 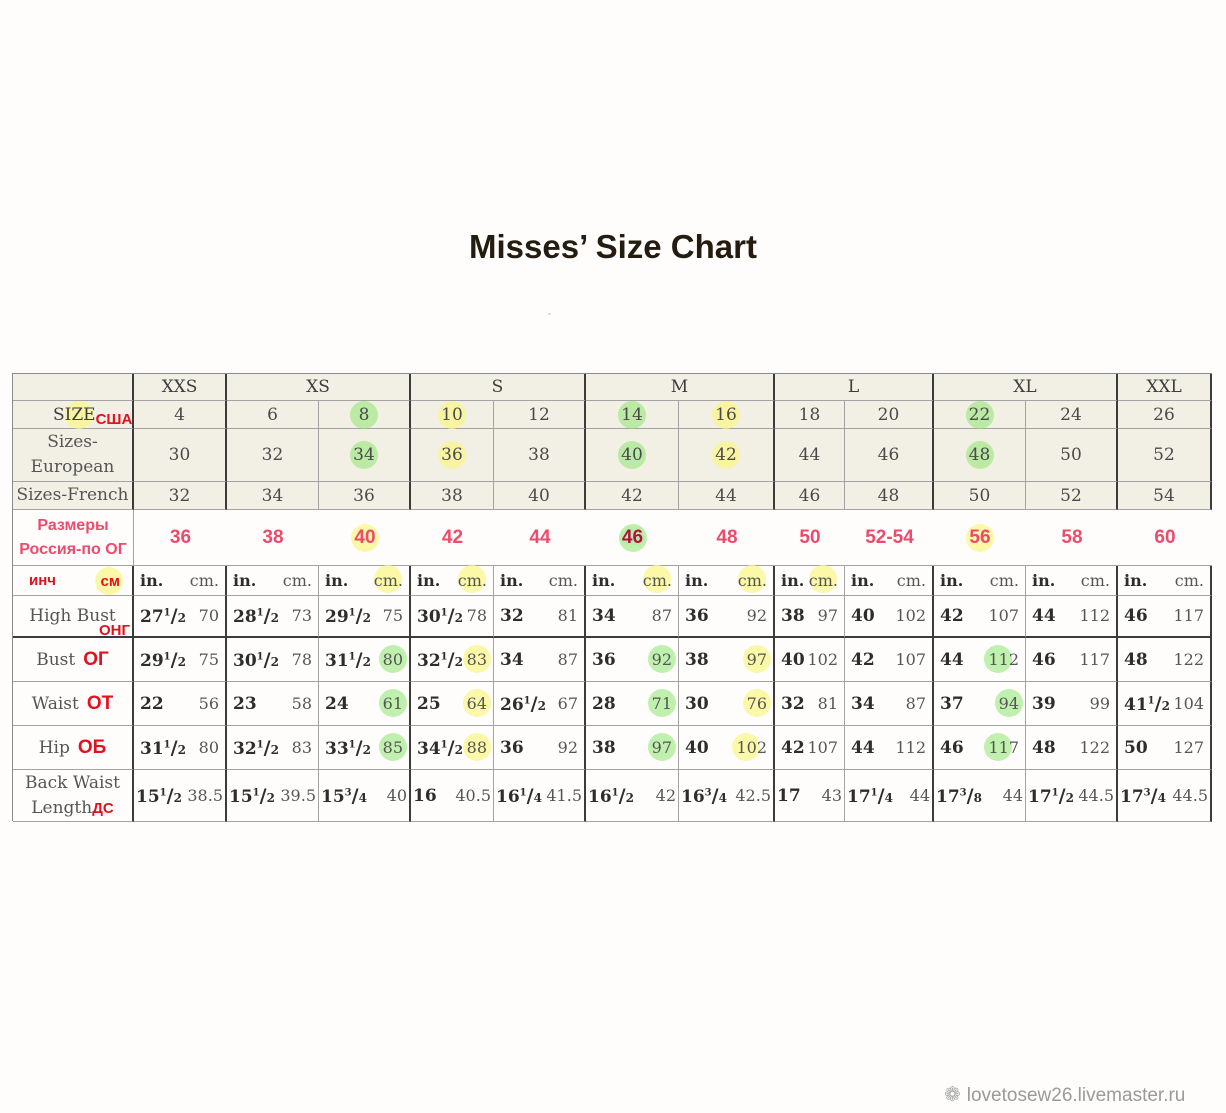 I want to click on european-size-value: 30, so click(x=179, y=455).